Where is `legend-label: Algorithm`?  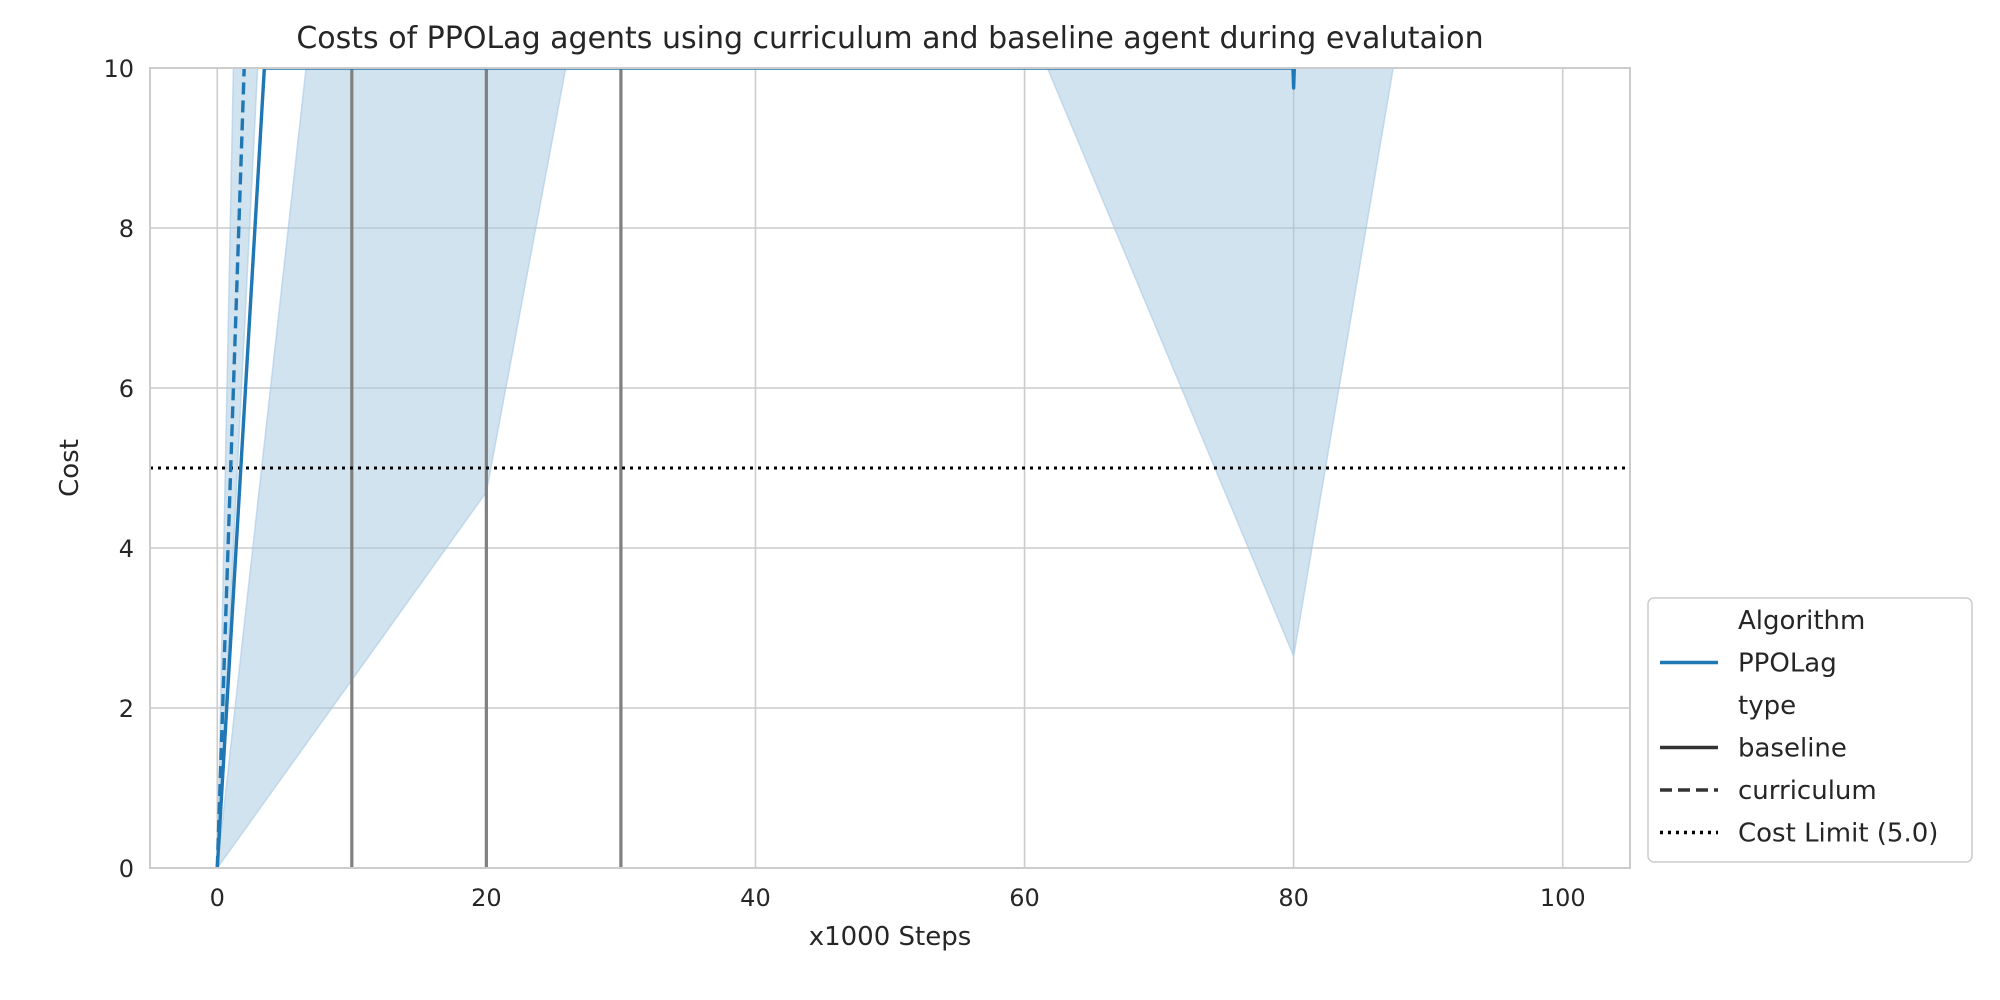
legend-label: Algorithm is located at coordinates (1801, 621).